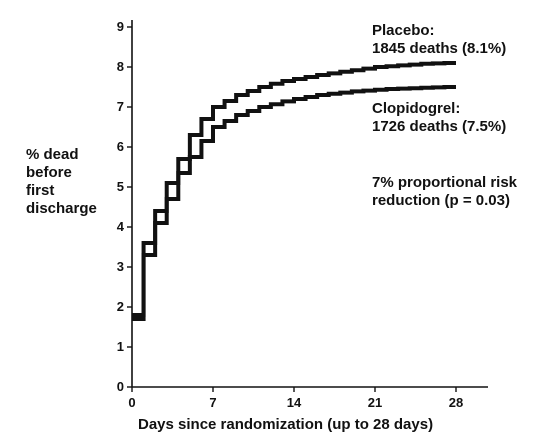  Describe the element at coordinates (52, 154) in the screenshot. I see `y-axis-label-line: % dead` at that location.